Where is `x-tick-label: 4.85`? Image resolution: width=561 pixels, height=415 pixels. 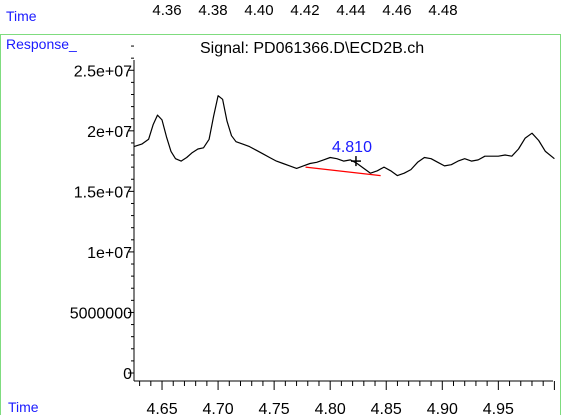 x-tick-label: 4.85 is located at coordinates (386, 408).